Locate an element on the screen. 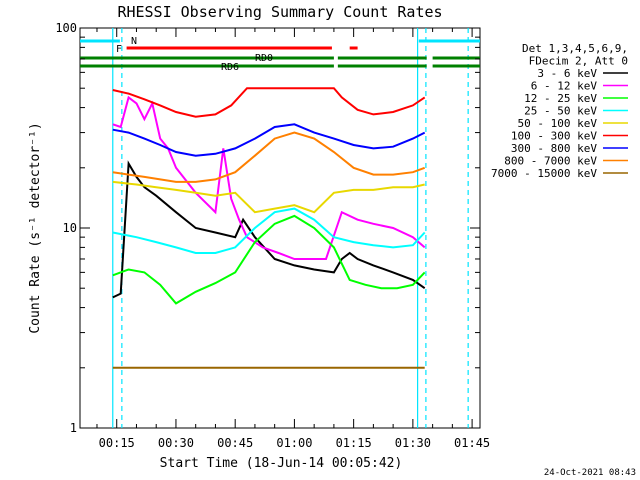 The width and height of the screenshot is (640, 480). flag-label-rd0: RD0 is located at coordinates (264, 58).